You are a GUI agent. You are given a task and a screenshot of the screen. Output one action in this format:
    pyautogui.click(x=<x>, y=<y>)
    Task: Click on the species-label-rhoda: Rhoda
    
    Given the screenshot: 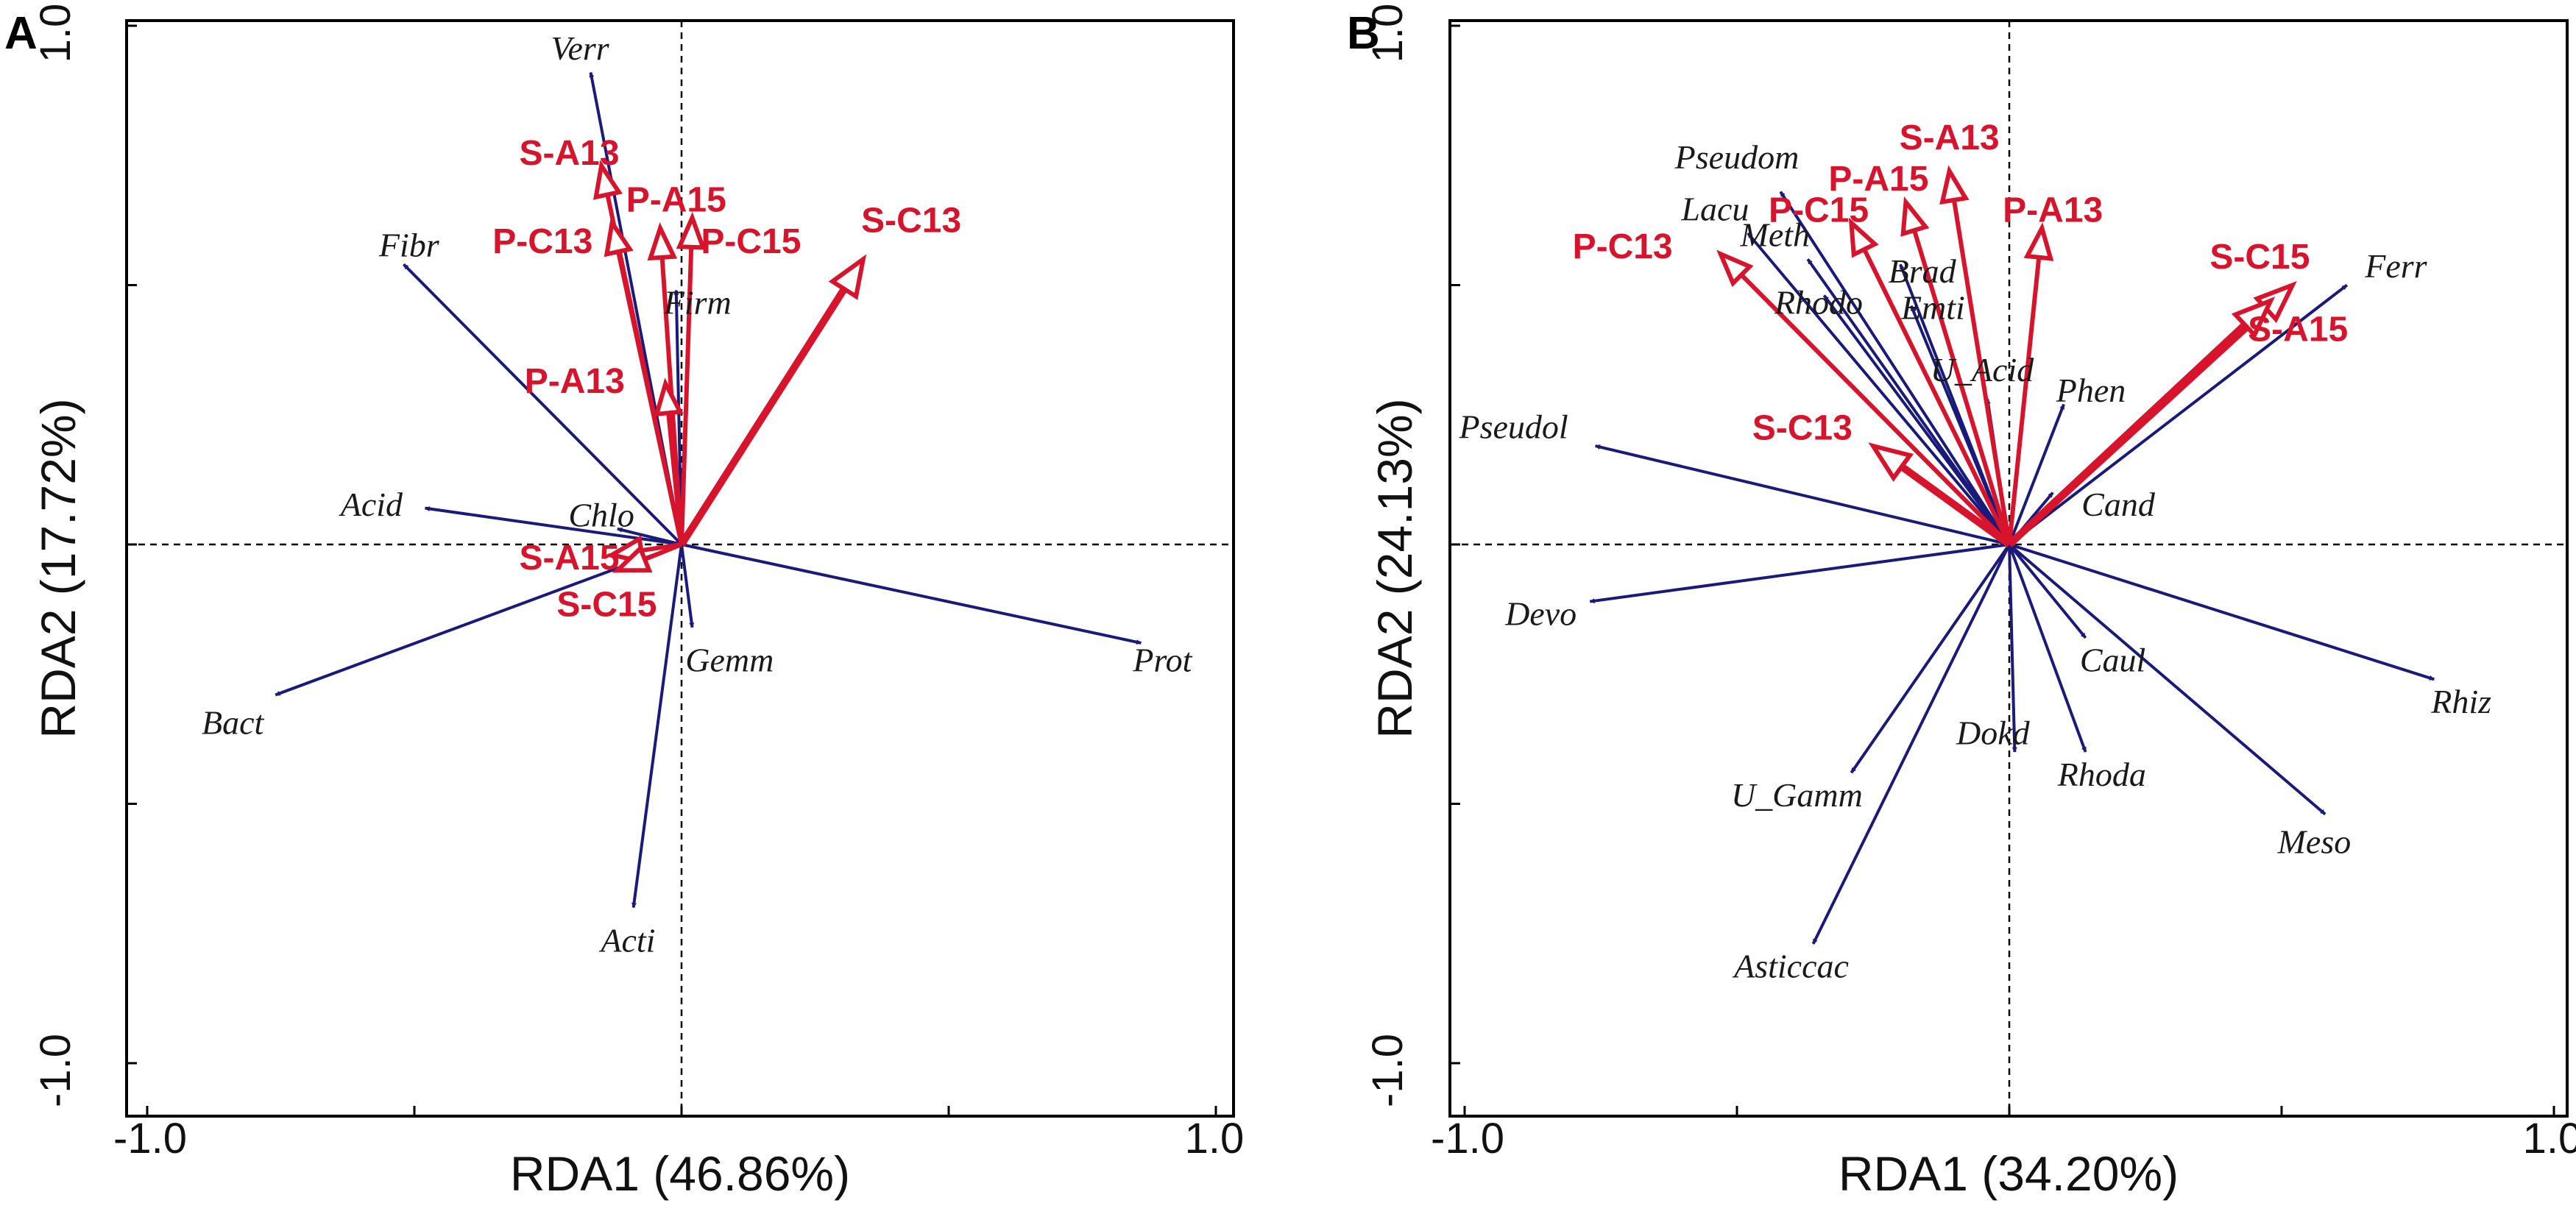 What is the action you would take?
    pyautogui.click(x=2101, y=774)
    